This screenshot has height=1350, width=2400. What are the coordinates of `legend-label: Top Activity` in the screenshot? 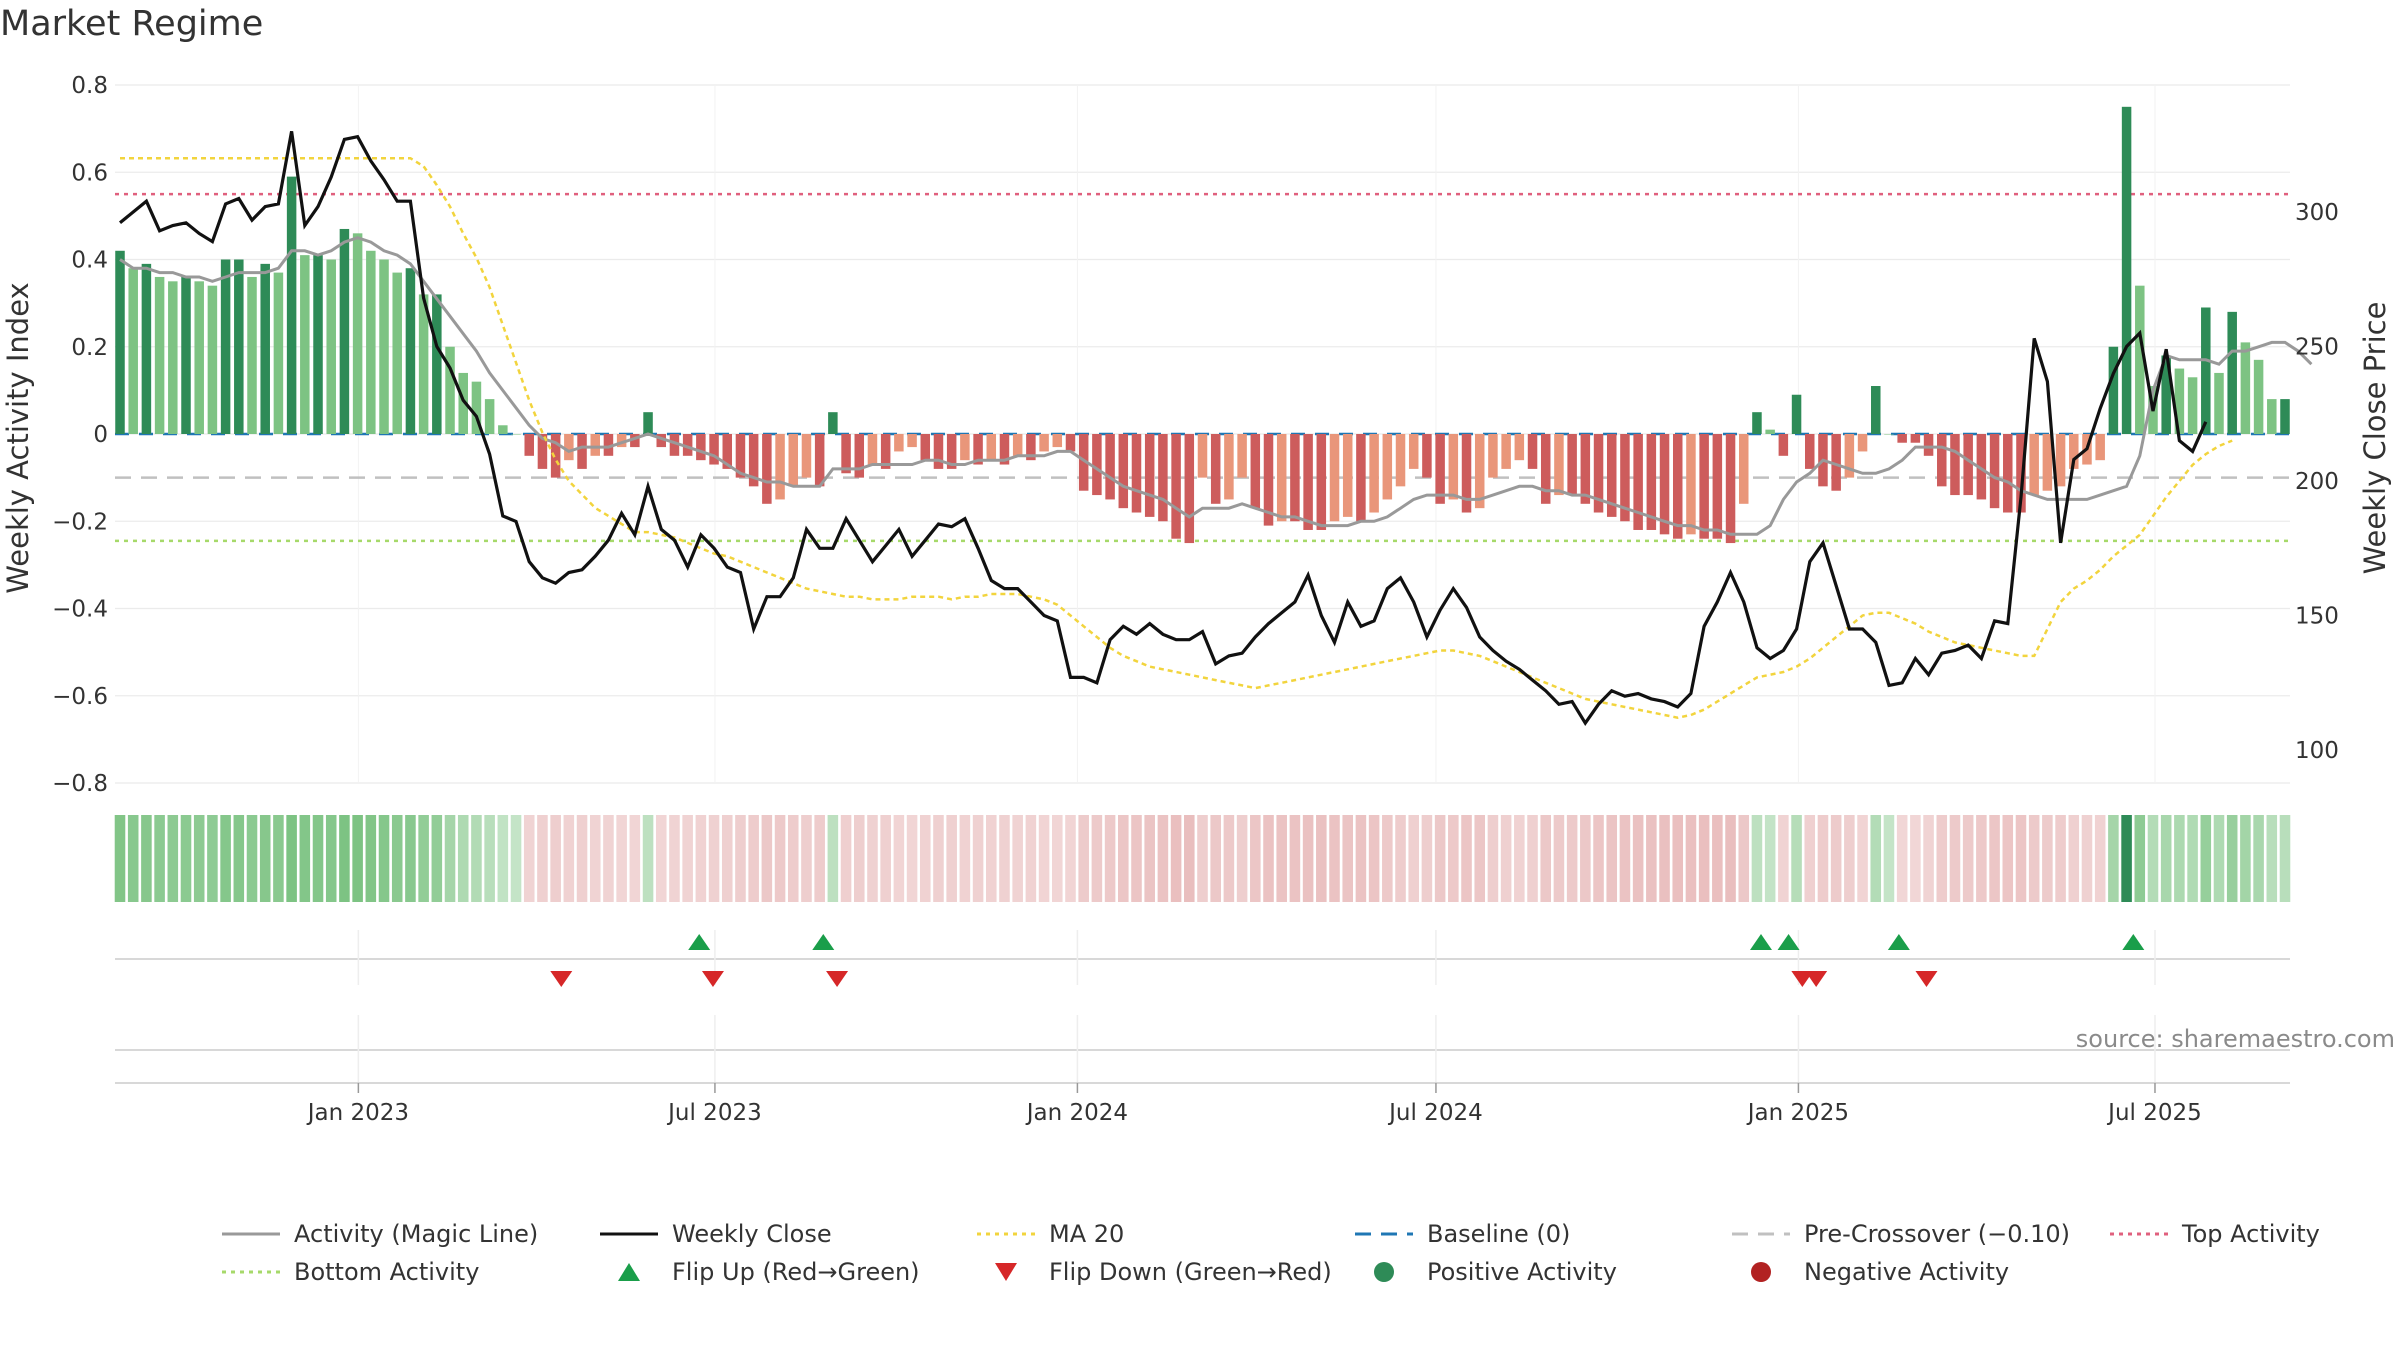 It's located at (2250, 1234).